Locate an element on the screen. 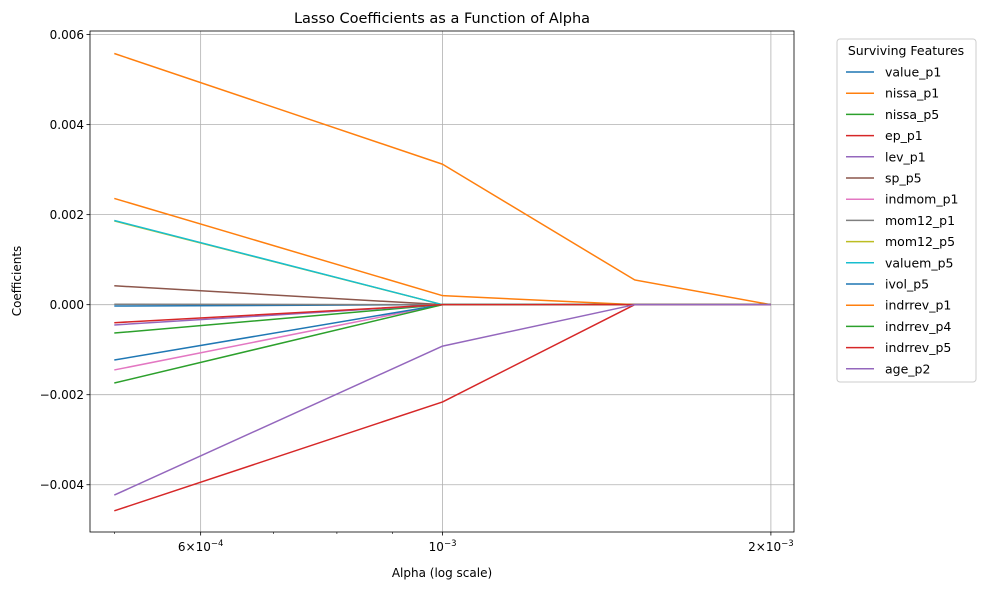  legend-label: ep_p1 is located at coordinates (904, 135).